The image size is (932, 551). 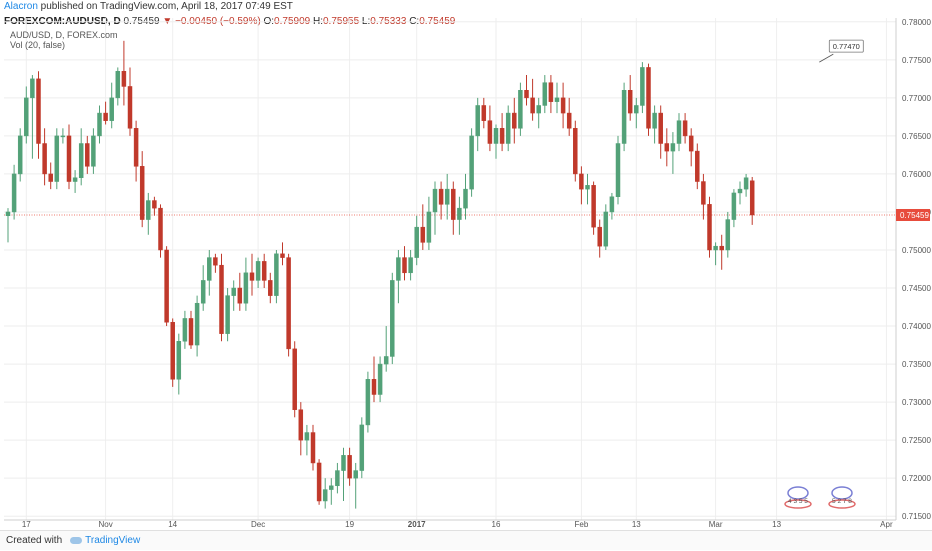 What do you see at coordinates (113, 540) in the screenshot?
I see `tradingview-brand-link: TradingView` at bounding box center [113, 540].